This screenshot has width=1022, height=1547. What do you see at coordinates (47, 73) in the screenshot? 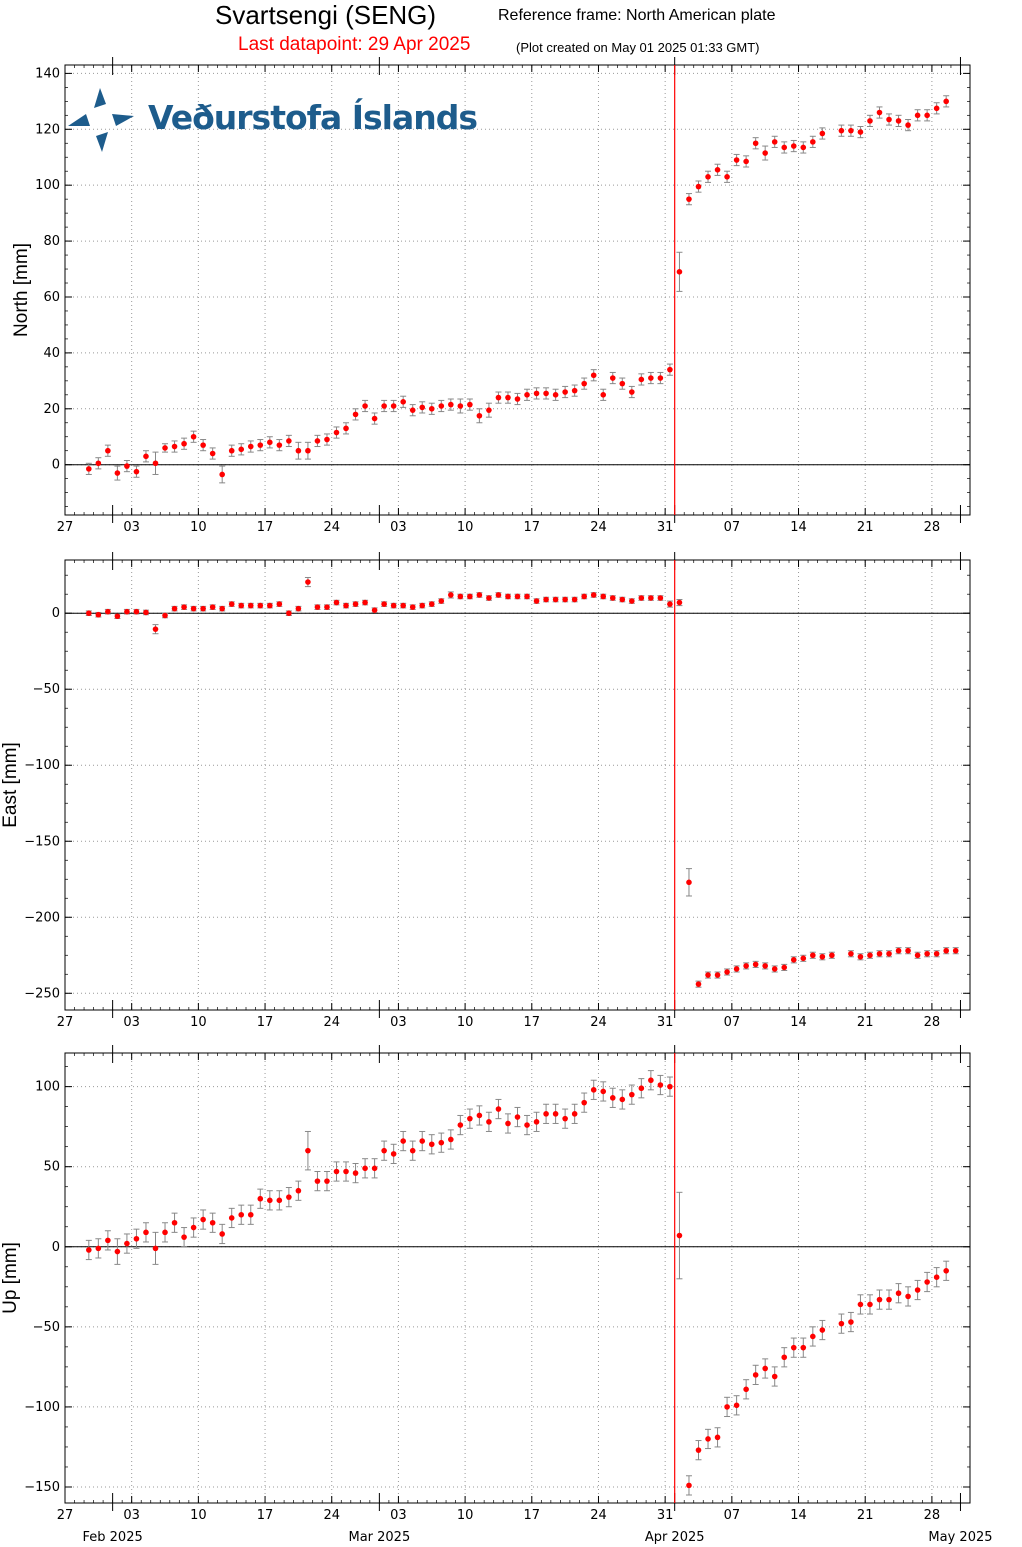
I see `y-tick-label: 140` at bounding box center [47, 73].